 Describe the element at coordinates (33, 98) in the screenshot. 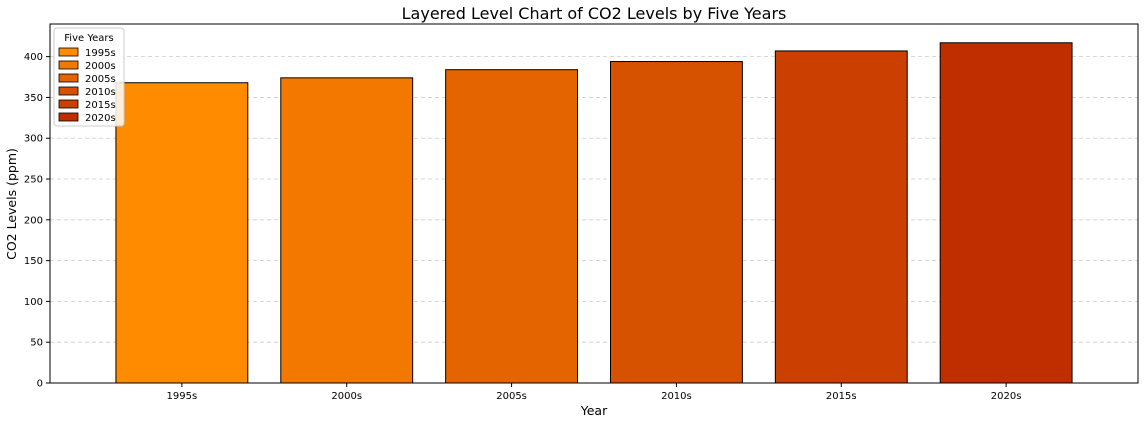

I see `y-tick-label: 350` at that location.